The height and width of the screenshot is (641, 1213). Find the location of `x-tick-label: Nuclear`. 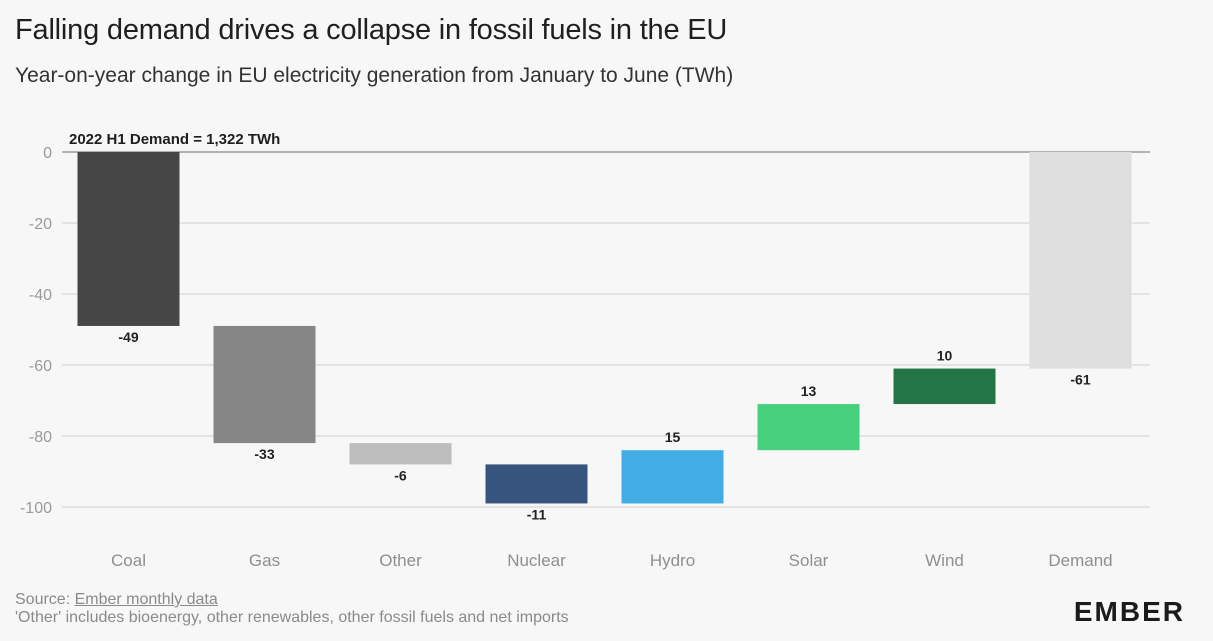

x-tick-label: Nuclear is located at coordinates (536, 560).